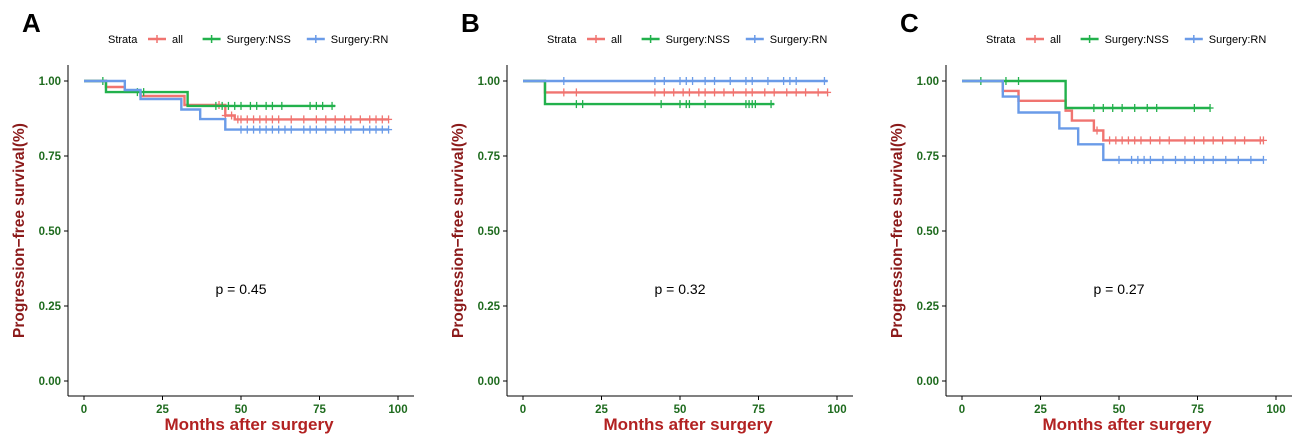 The width and height of the screenshot is (1298, 437). What do you see at coordinates (680, 289) in the screenshot?
I see `p-value-annotation: p = 0.32` at bounding box center [680, 289].